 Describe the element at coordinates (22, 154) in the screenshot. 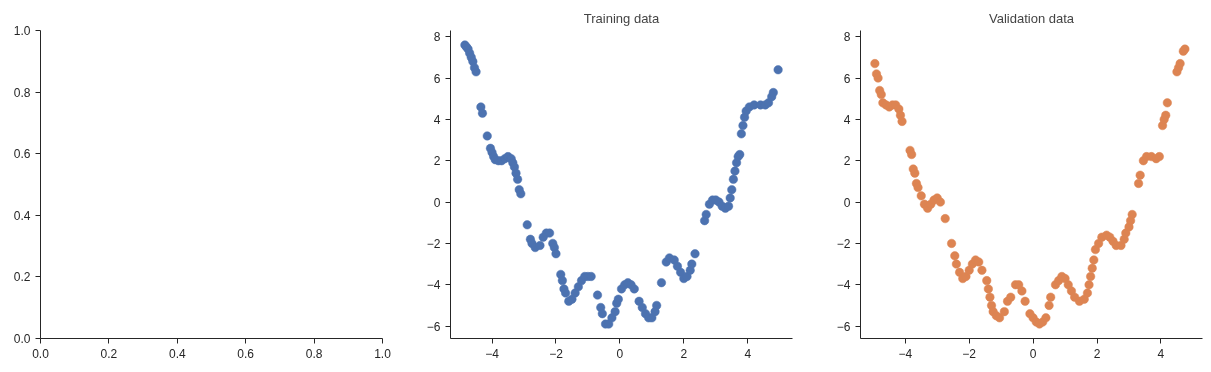

I see `y-tick-label: 0.6` at that location.